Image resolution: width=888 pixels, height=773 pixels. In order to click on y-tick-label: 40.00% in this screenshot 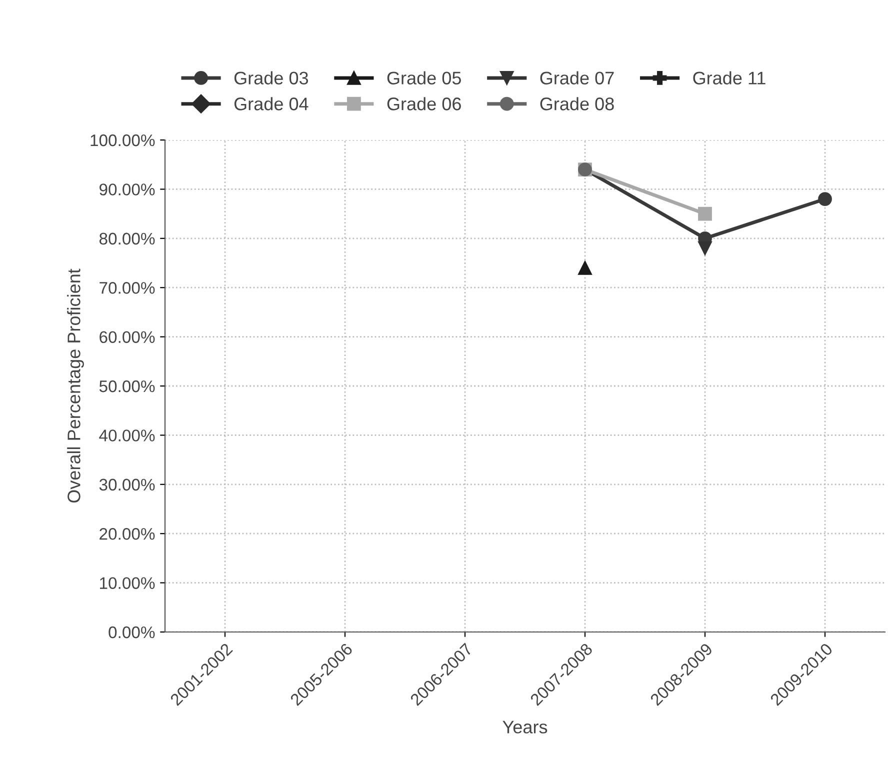, I will do `click(127, 436)`.